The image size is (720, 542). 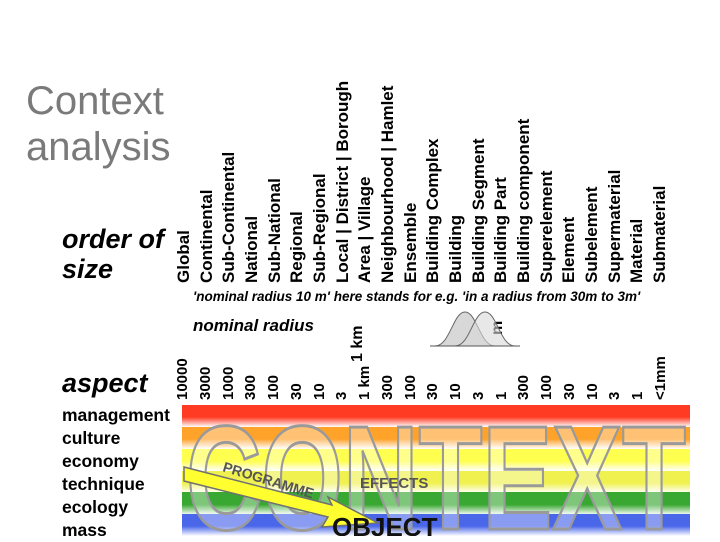 I want to click on aspect-item: ecology, so click(x=95, y=507).